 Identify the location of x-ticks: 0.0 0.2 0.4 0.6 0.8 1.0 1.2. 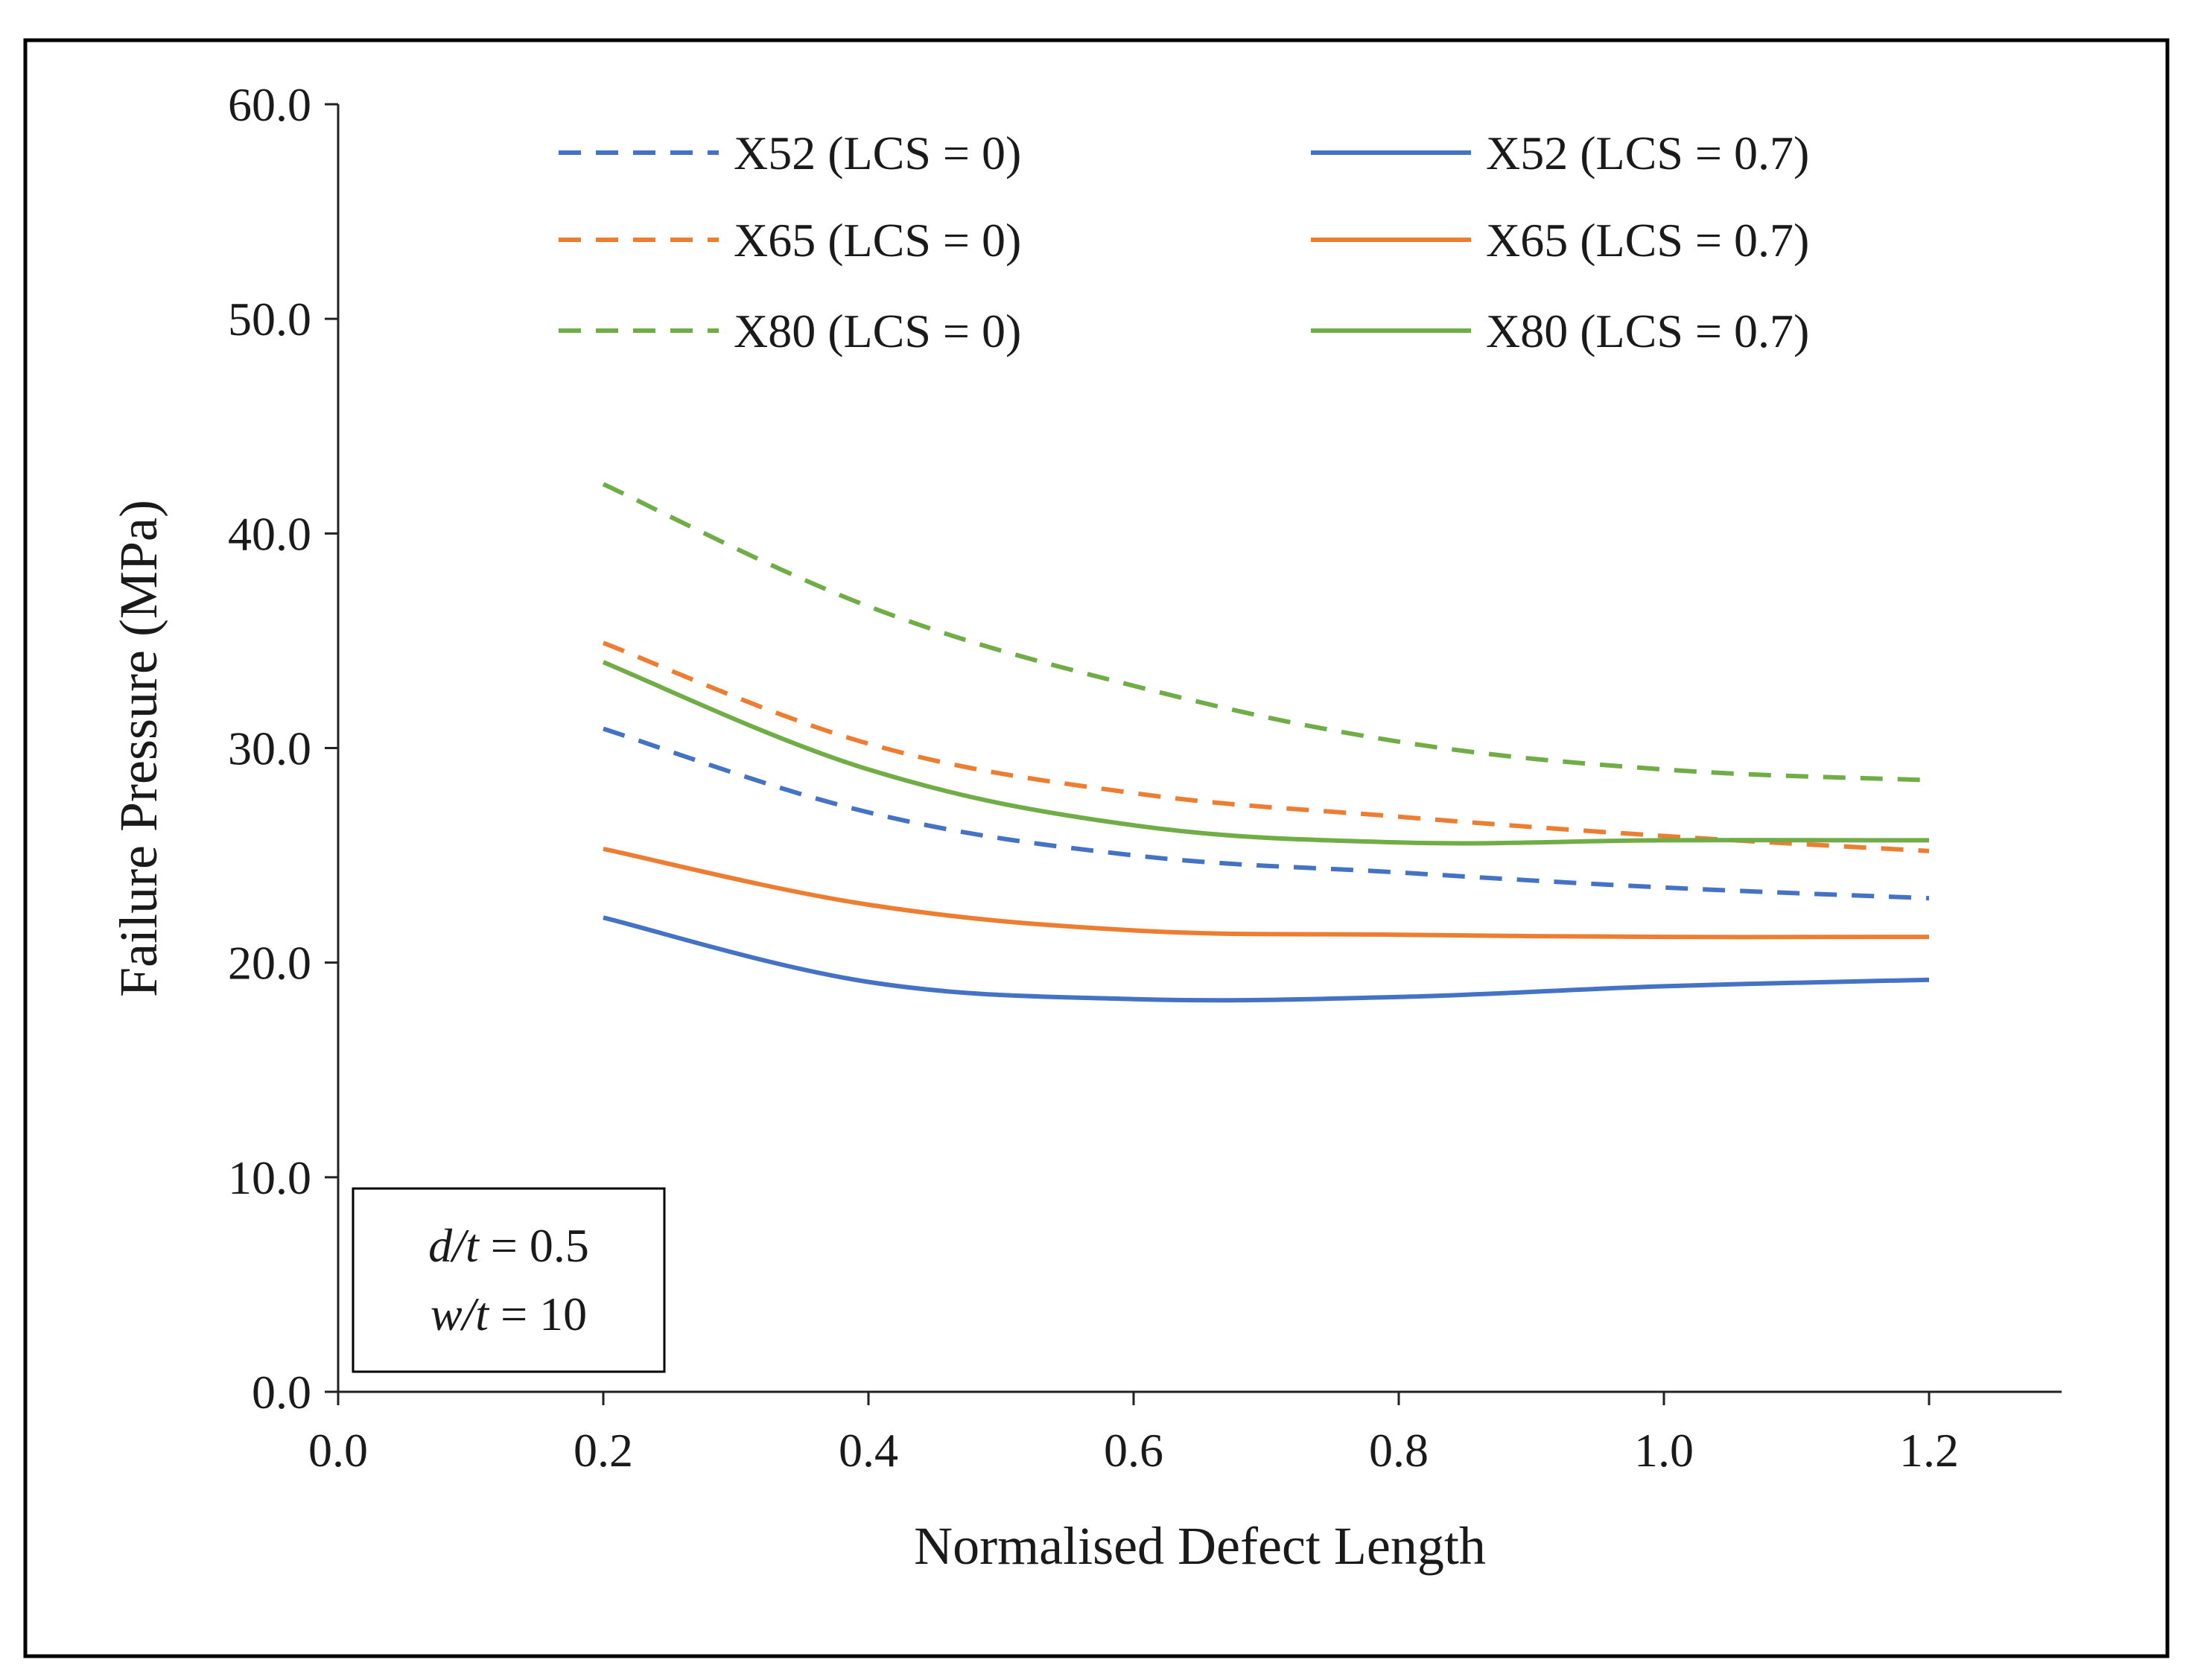
(1134, 1434).